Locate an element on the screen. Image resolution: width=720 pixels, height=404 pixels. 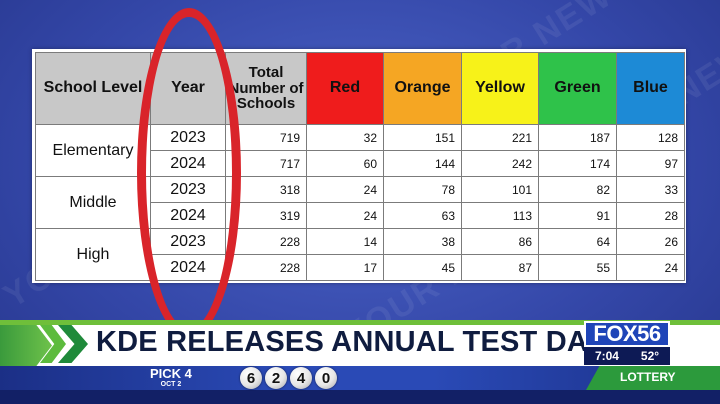
orange-count-cell: 38 is located at coordinates (422, 241).